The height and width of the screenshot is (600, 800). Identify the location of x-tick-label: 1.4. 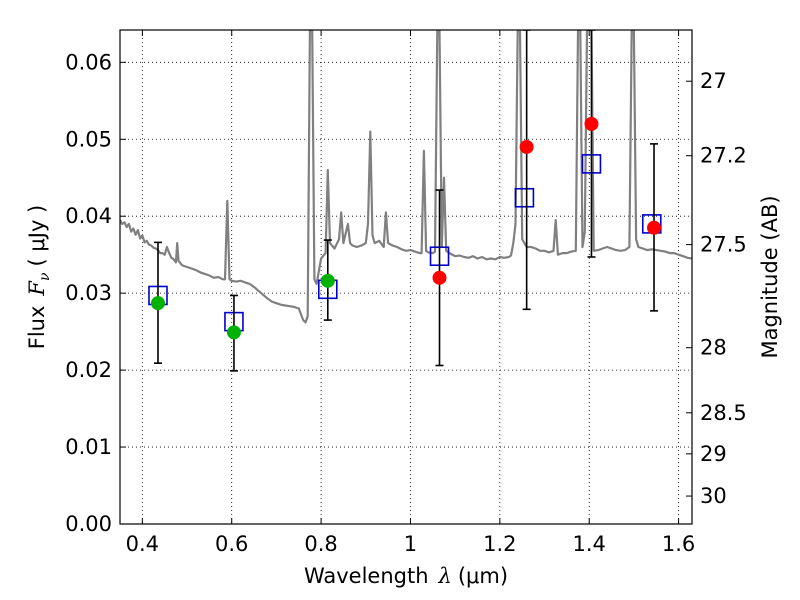
(589, 544).